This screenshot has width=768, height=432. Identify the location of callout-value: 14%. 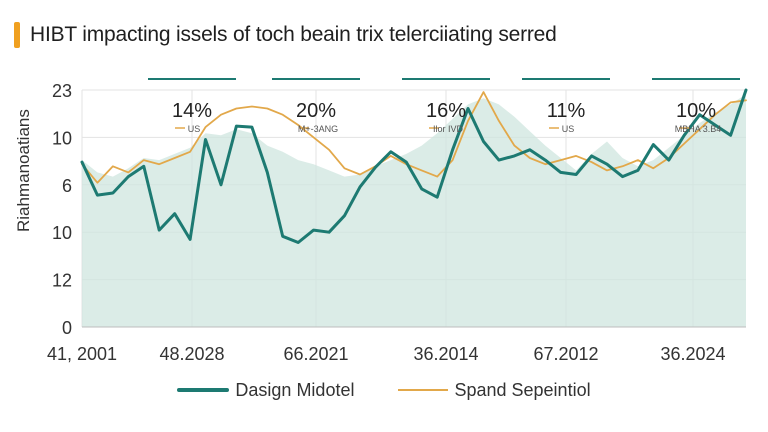
(192, 111).